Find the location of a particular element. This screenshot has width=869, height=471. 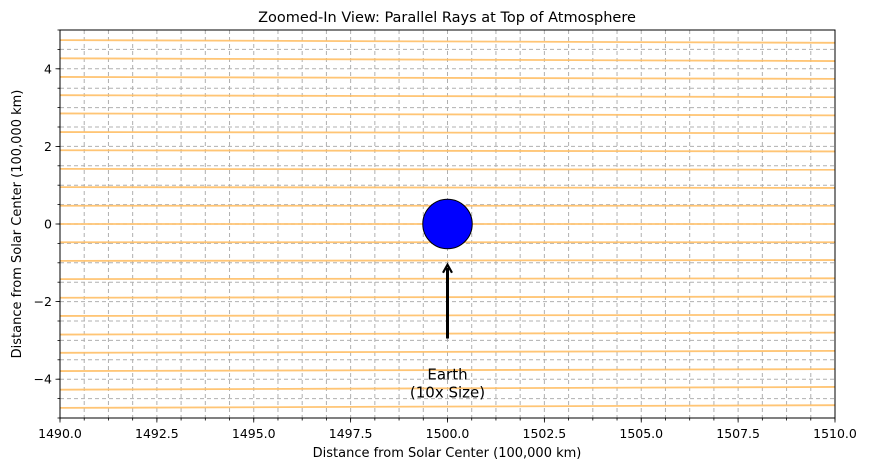

earth-layer is located at coordinates (447, 224).